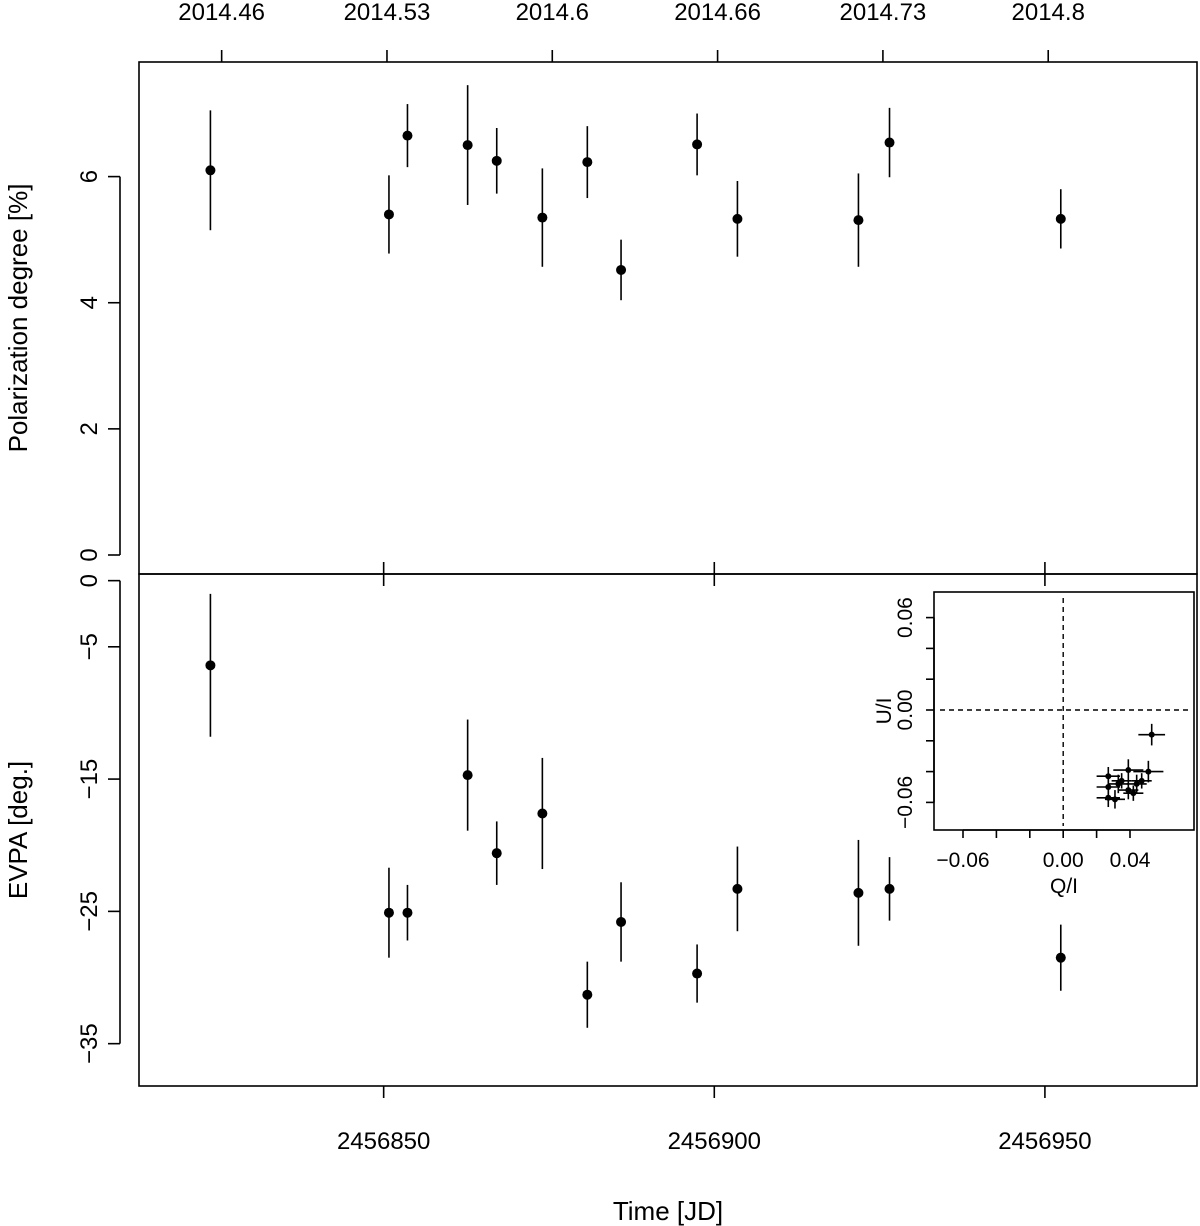  Describe the element at coordinates (89, 911) in the screenshot. I see `evpa-y-tick-label: −25` at that location.